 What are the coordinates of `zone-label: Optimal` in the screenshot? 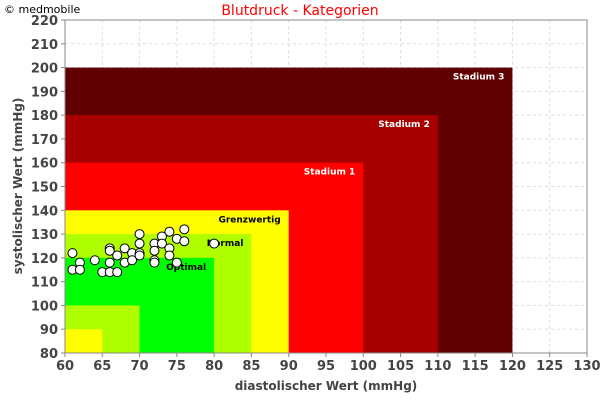 It's located at (186, 268).